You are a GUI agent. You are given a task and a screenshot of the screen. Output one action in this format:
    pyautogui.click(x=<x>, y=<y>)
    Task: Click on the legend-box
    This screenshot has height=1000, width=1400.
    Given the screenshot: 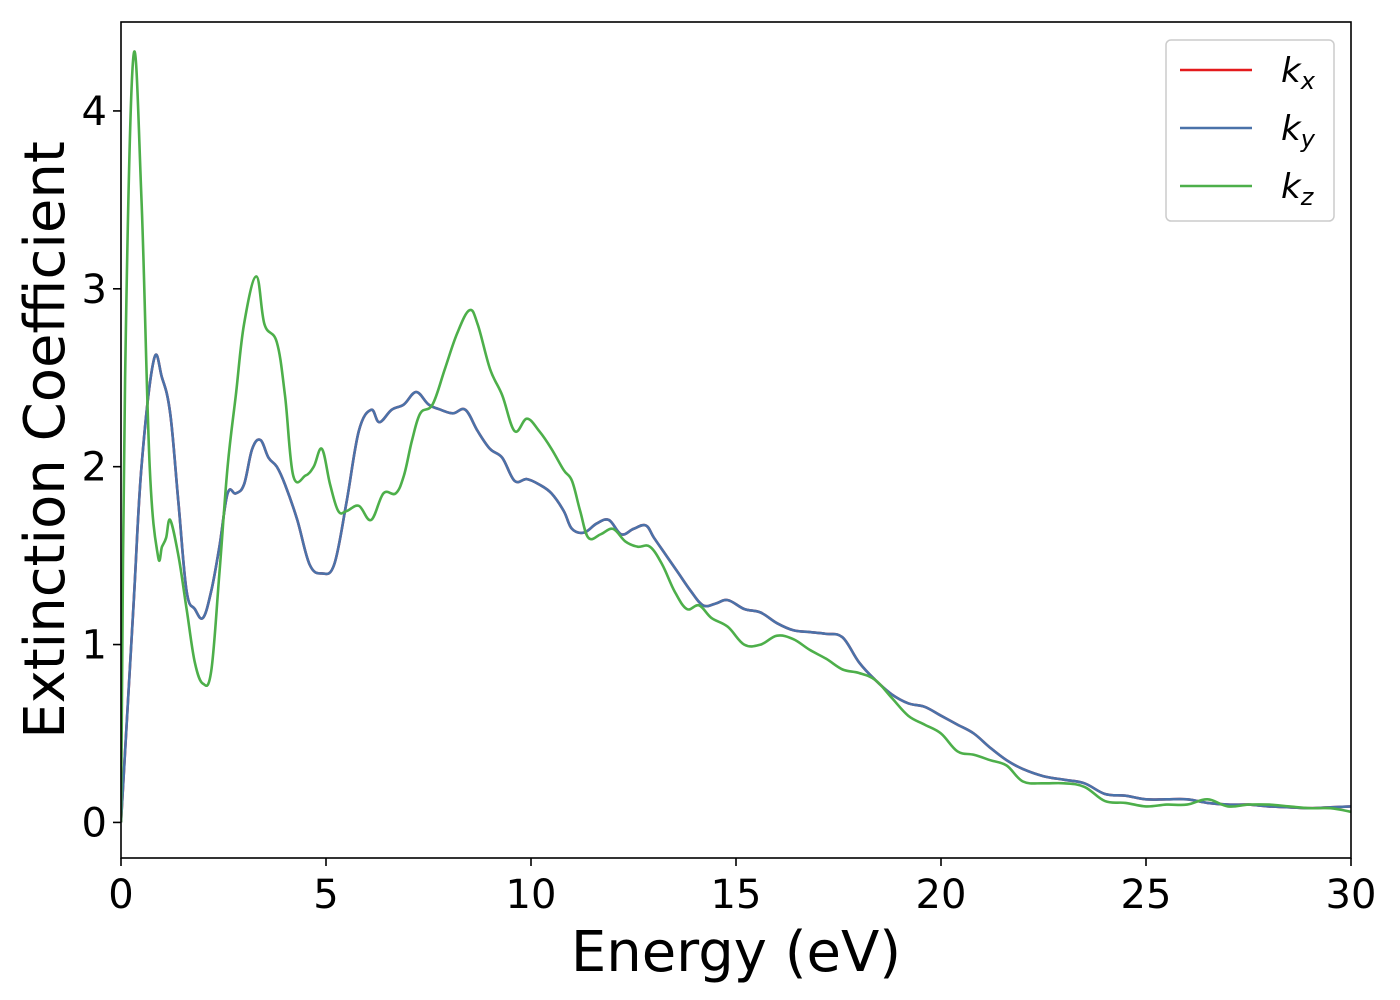 What is the action you would take?
    pyautogui.click(x=1250, y=130)
    